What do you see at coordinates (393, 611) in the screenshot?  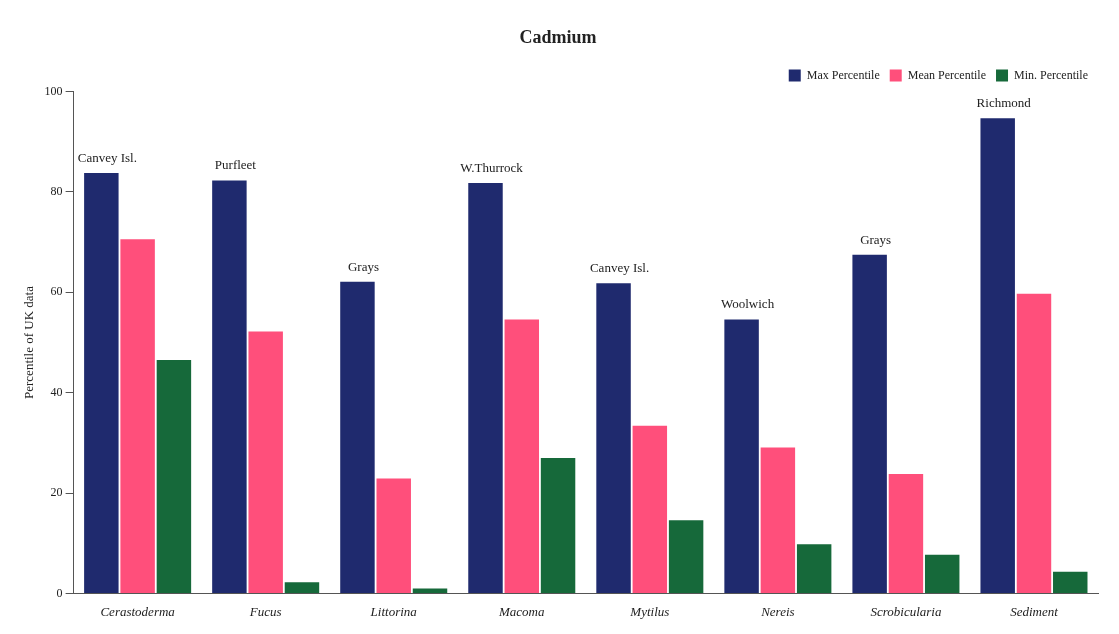 I see `x-tick-label: Littorina` at bounding box center [393, 611].